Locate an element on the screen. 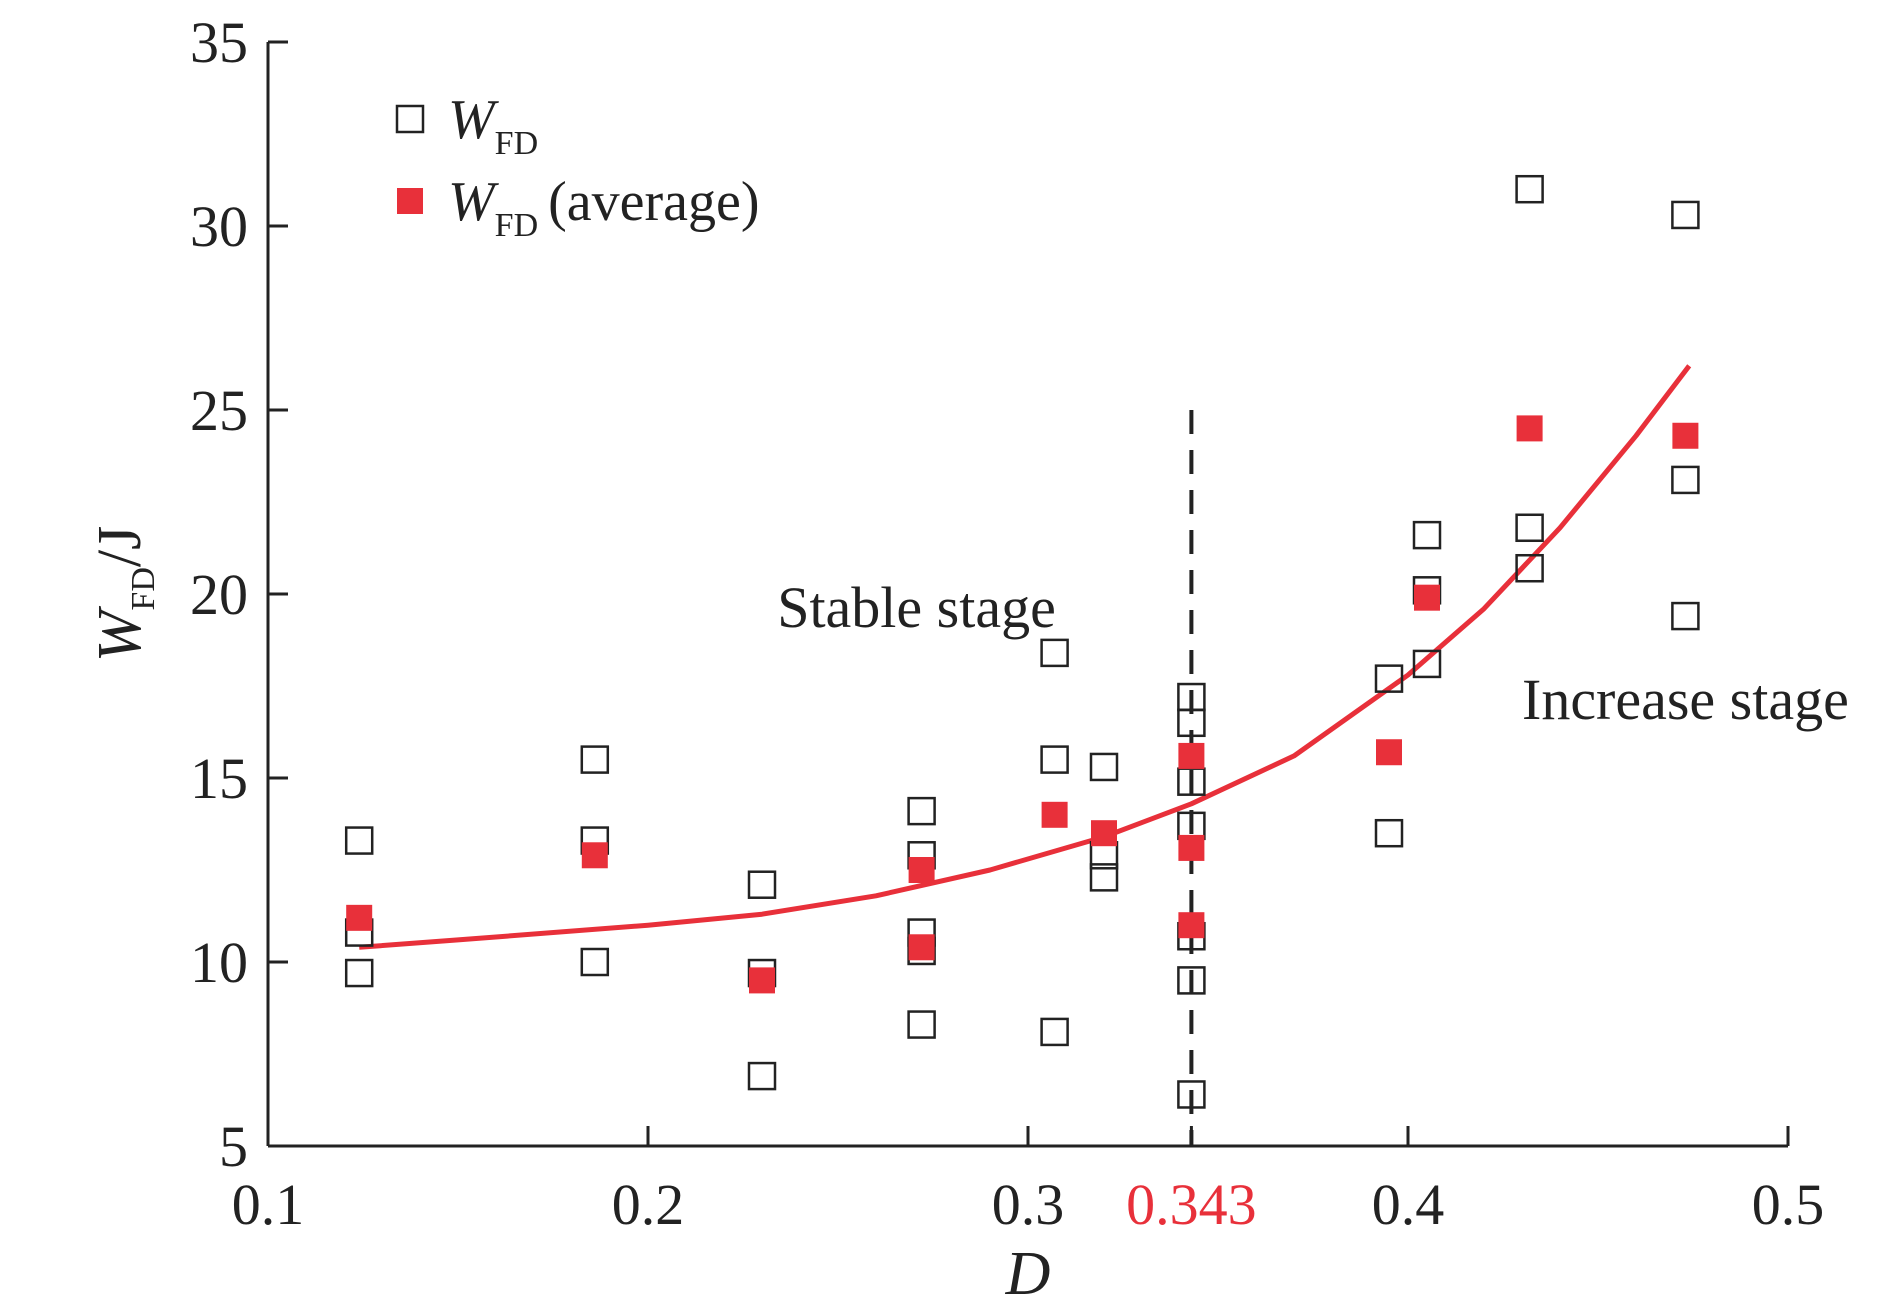 The height and width of the screenshot is (1294, 1890). y-tick-label: 10 is located at coordinates (219, 962).